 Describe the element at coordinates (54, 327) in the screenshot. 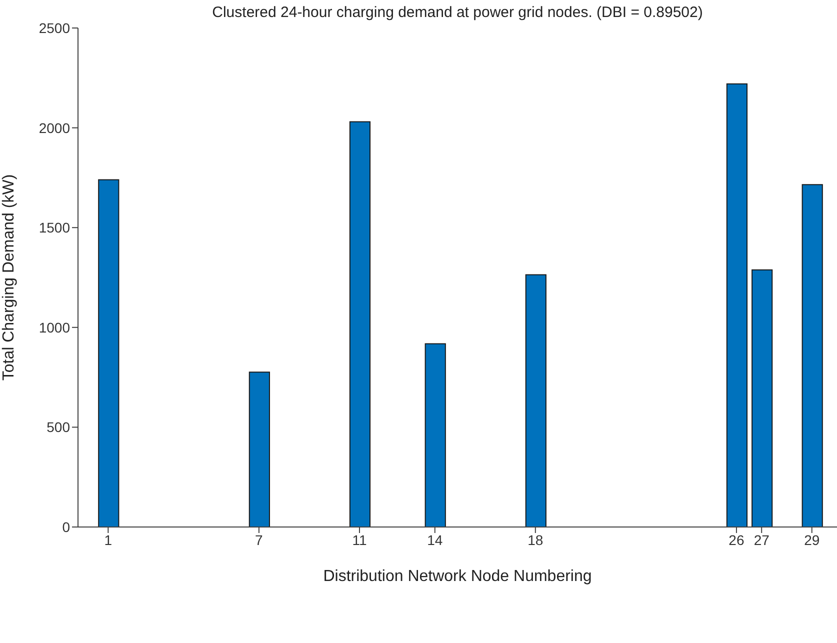

I see `y-tick-label: 1000` at that location.